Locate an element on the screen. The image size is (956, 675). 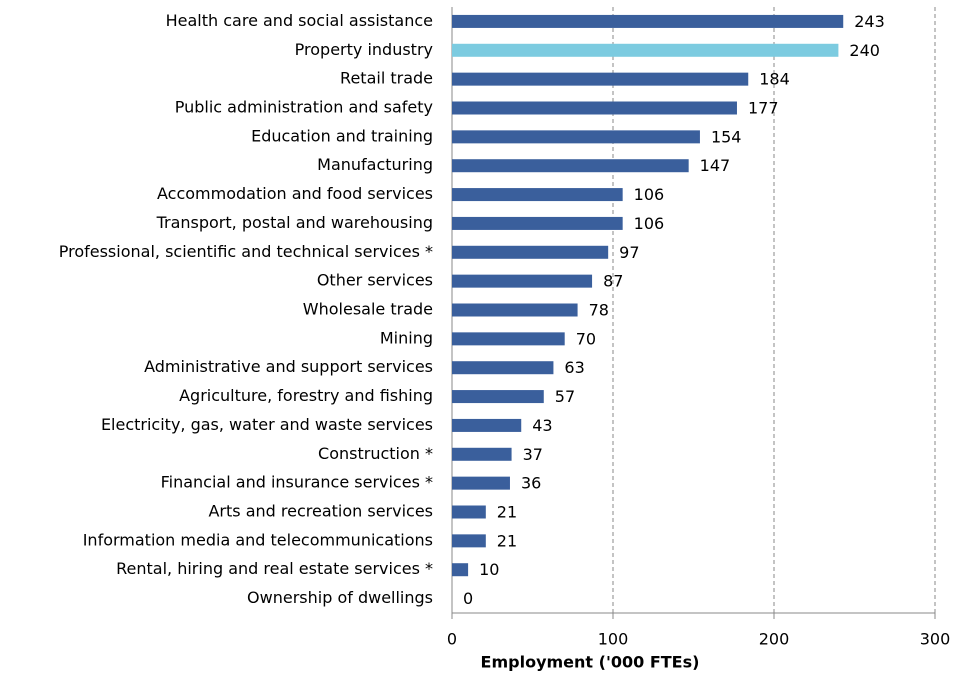
x-tick-label: 100 is located at coordinates (613, 639).